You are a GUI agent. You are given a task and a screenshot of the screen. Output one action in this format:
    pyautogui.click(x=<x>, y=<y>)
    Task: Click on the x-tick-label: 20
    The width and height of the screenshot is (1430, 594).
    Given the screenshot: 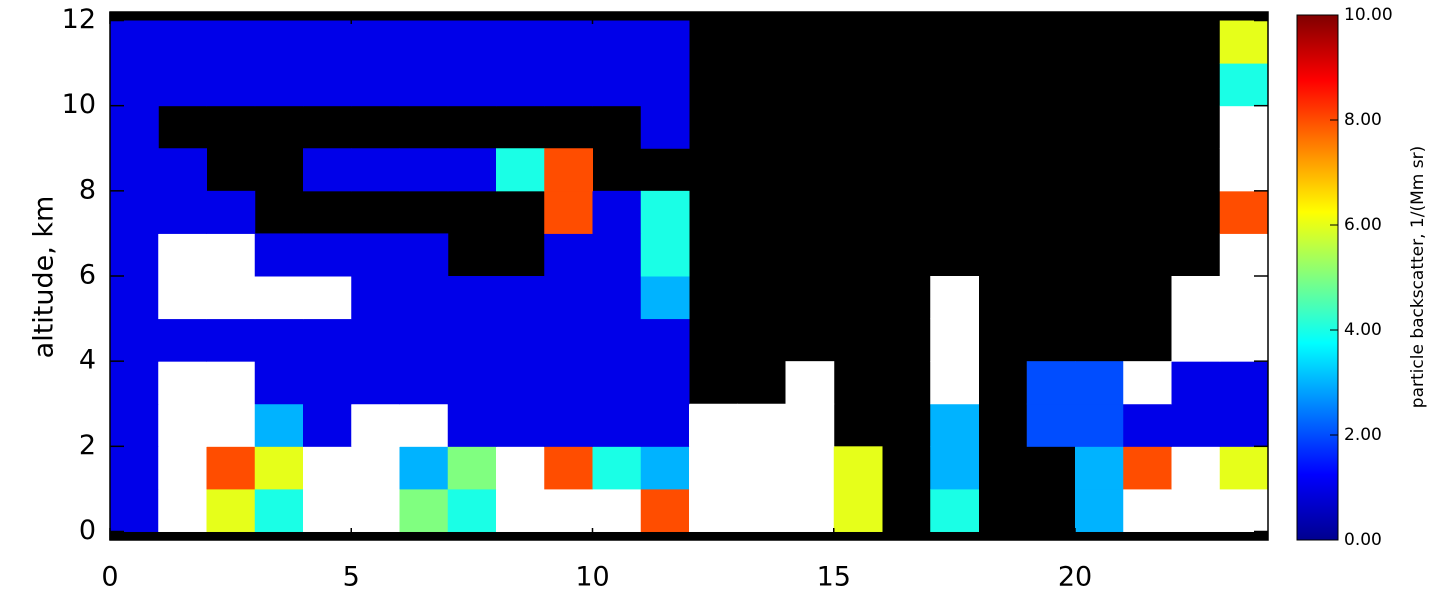 What is the action you would take?
    pyautogui.click(x=1075, y=577)
    